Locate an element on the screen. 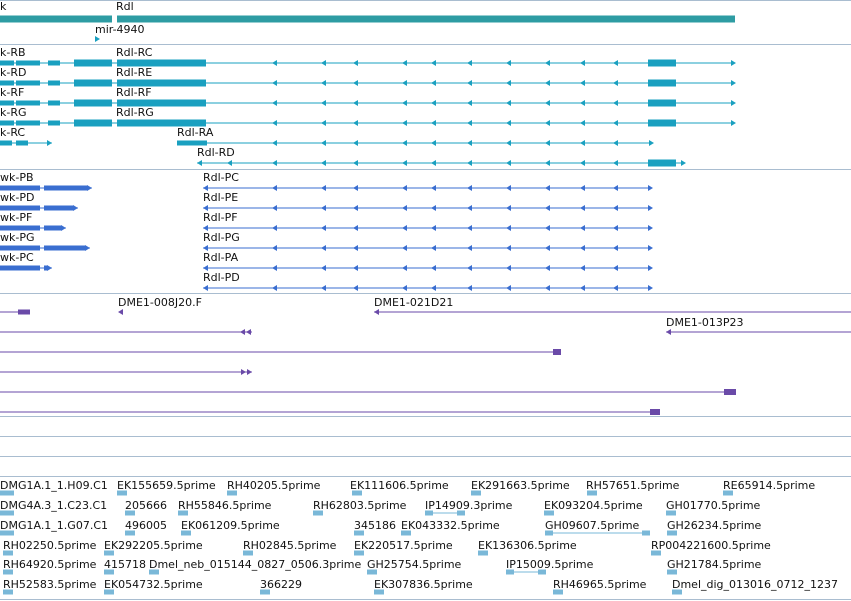 This screenshot has width=851, height=601. est-label: RH57651.5prime is located at coordinates (633, 485).